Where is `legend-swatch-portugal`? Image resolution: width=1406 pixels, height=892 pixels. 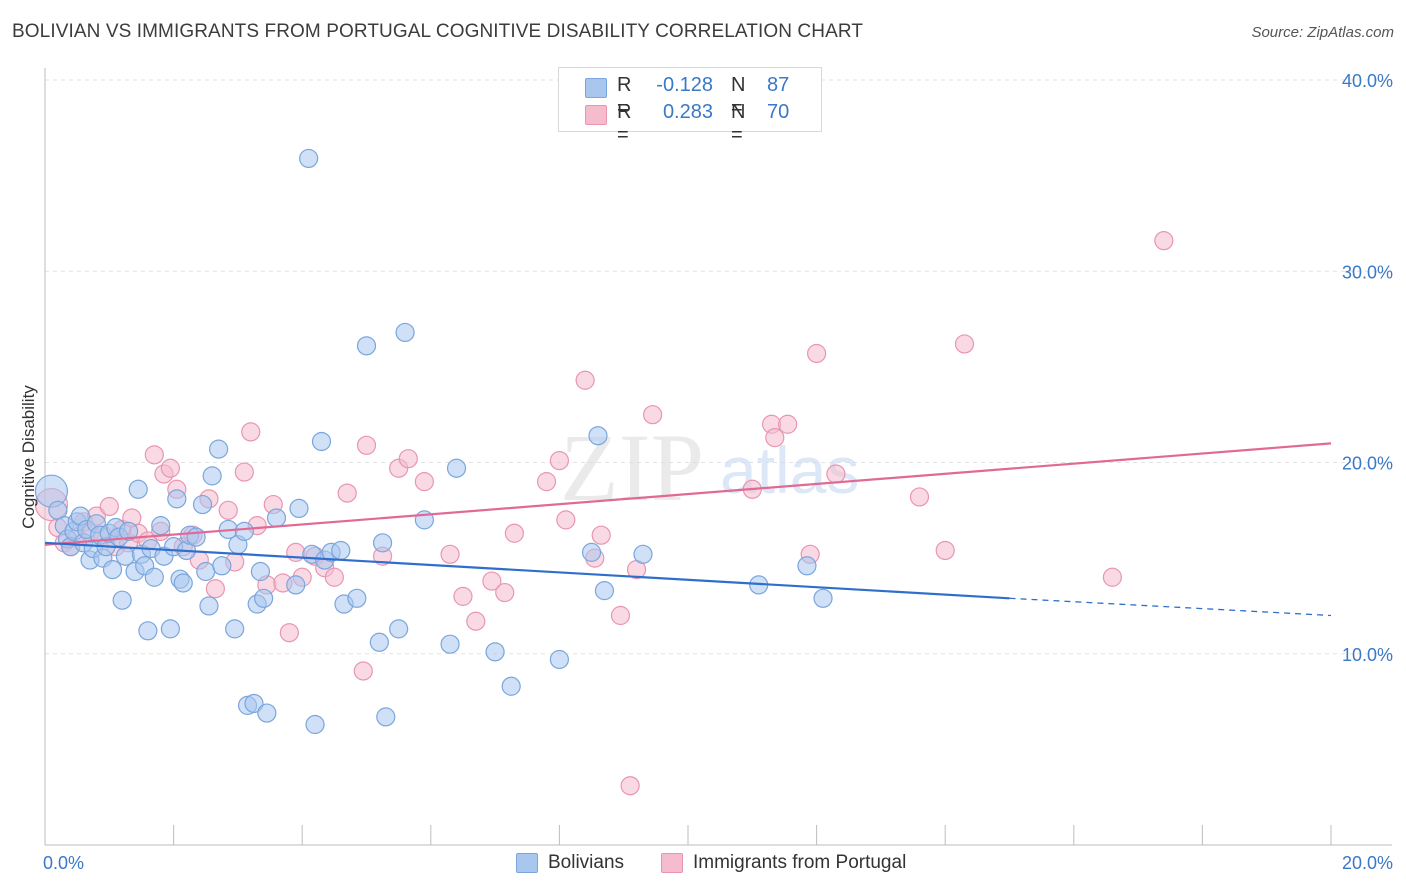 legend-swatch-portugal is located at coordinates (672, 863).